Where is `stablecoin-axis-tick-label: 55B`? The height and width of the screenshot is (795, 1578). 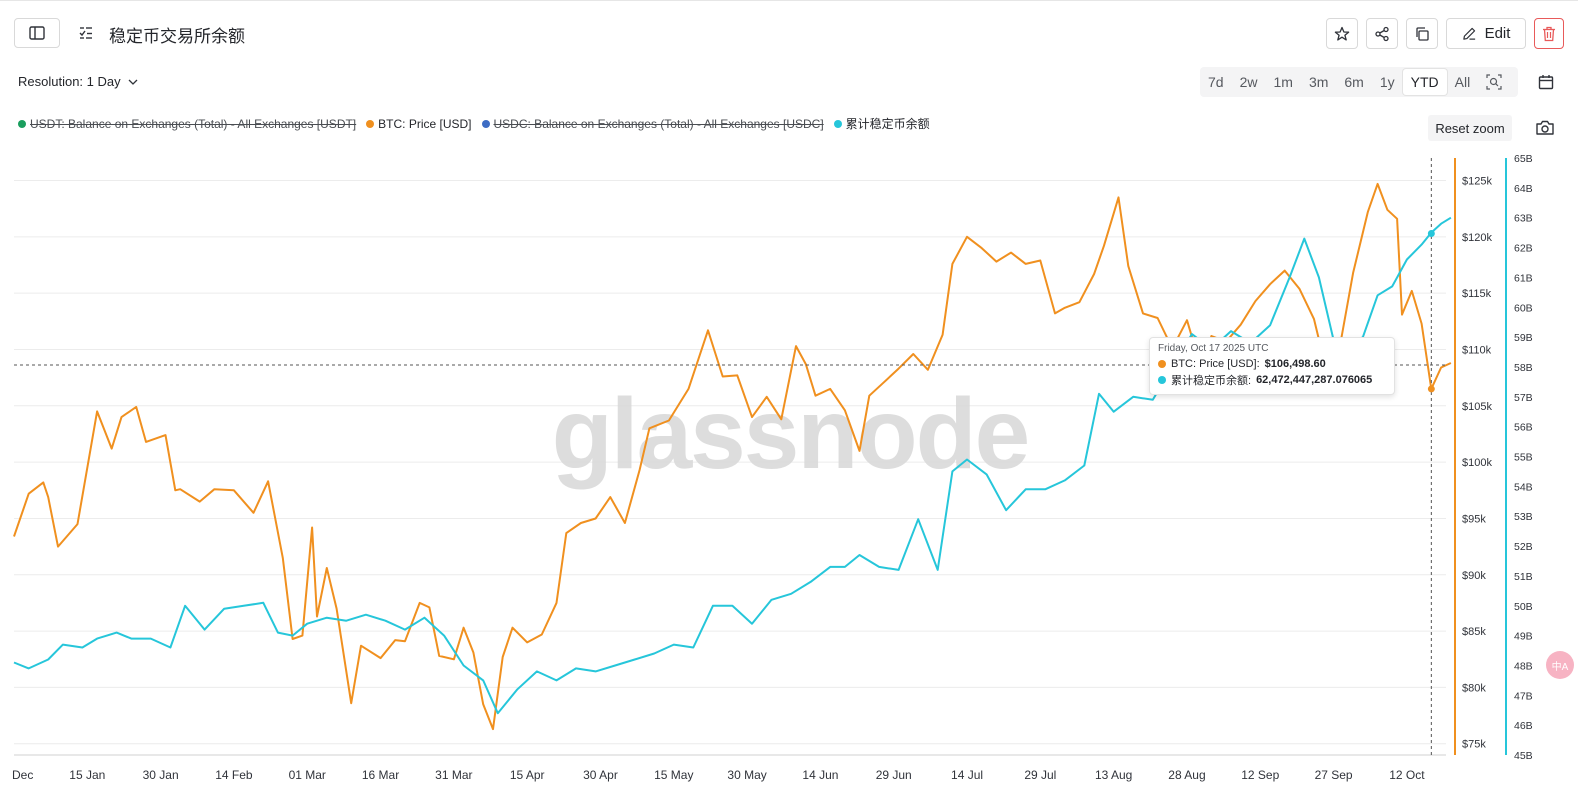 stablecoin-axis-tick-label: 55B is located at coordinates (1523, 458).